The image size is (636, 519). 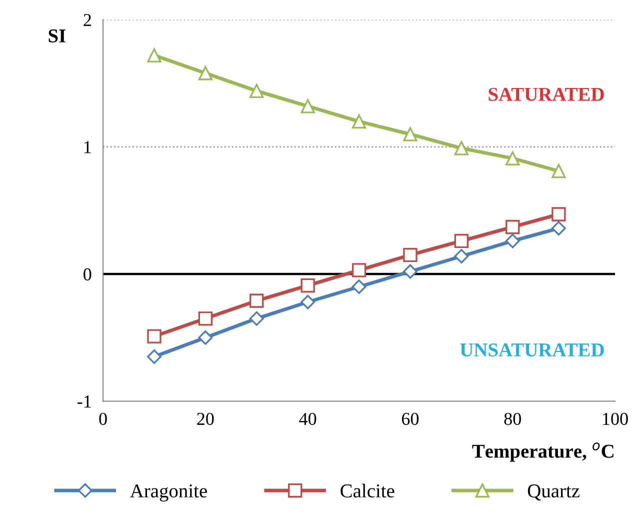 I want to click on x-tick-label: 80, so click(x=512, y=419).